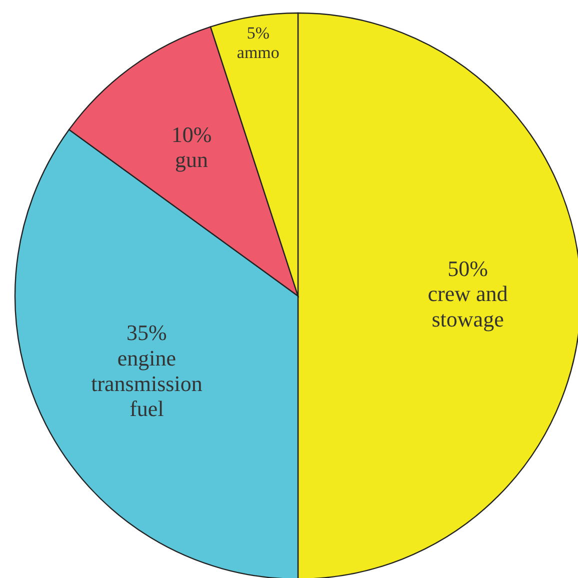  I want to click on slice-label: crew and stowage, so click(468, 306).